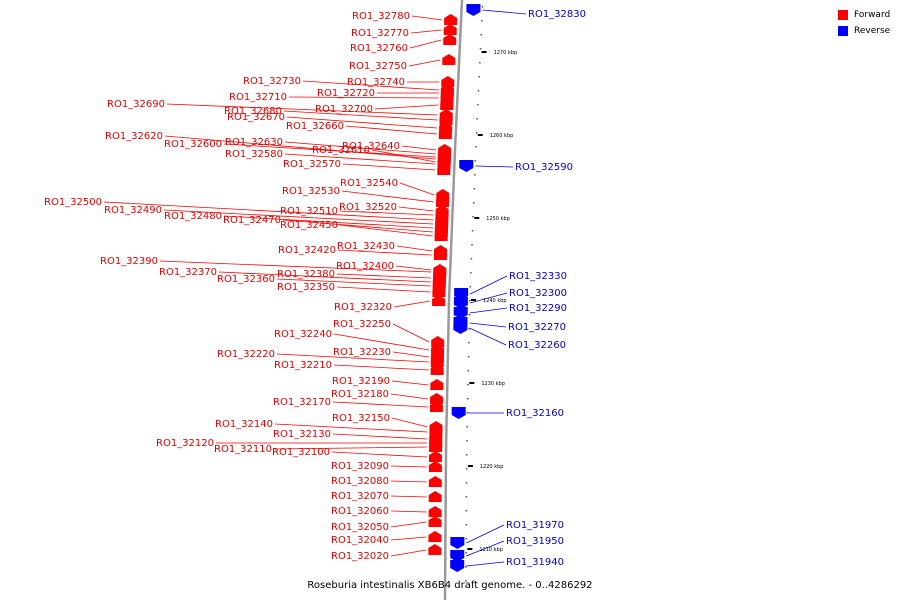 This screenshot has height=600, width=900. I want to click on scale-tick-label: 1260 kbp, so click(502, 136).